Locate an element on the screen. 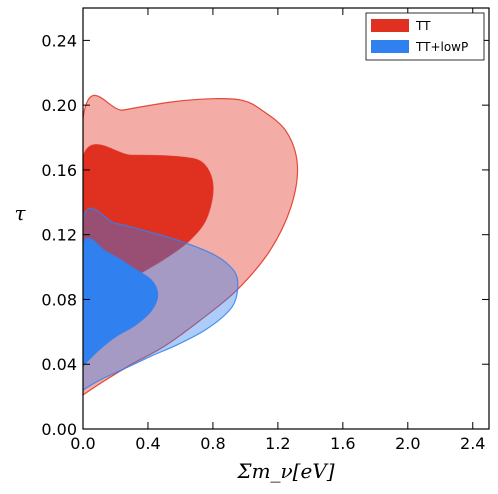 This screenshot has width=498, height=494. y-tick-label: 0.04 is located at coordinates (59, 364).